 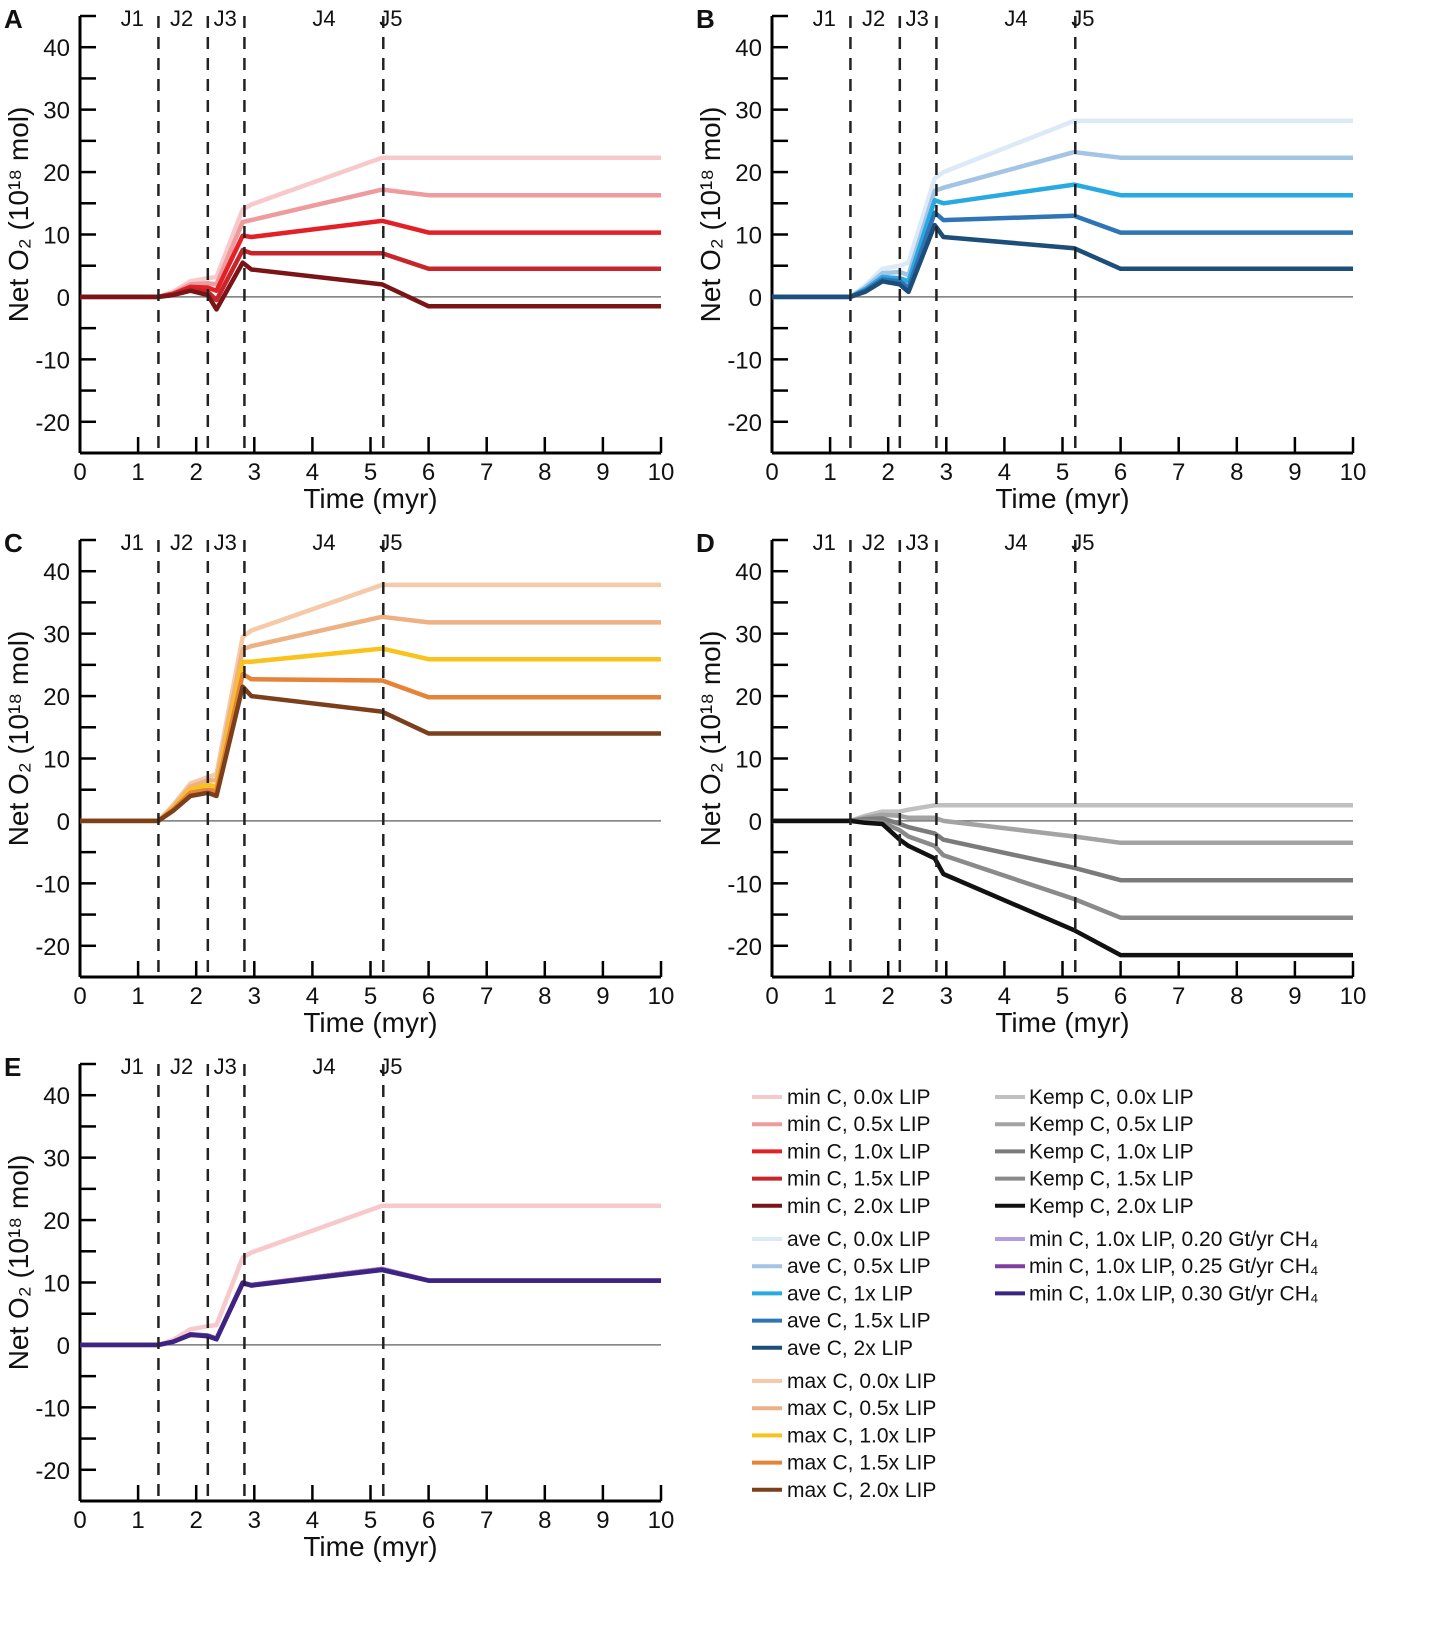 What do you see at coordinates (841, 1266) in the screenshot?
I see `legend-item: ave C, 0.5x LIP` at bounding box center [841, 1266].